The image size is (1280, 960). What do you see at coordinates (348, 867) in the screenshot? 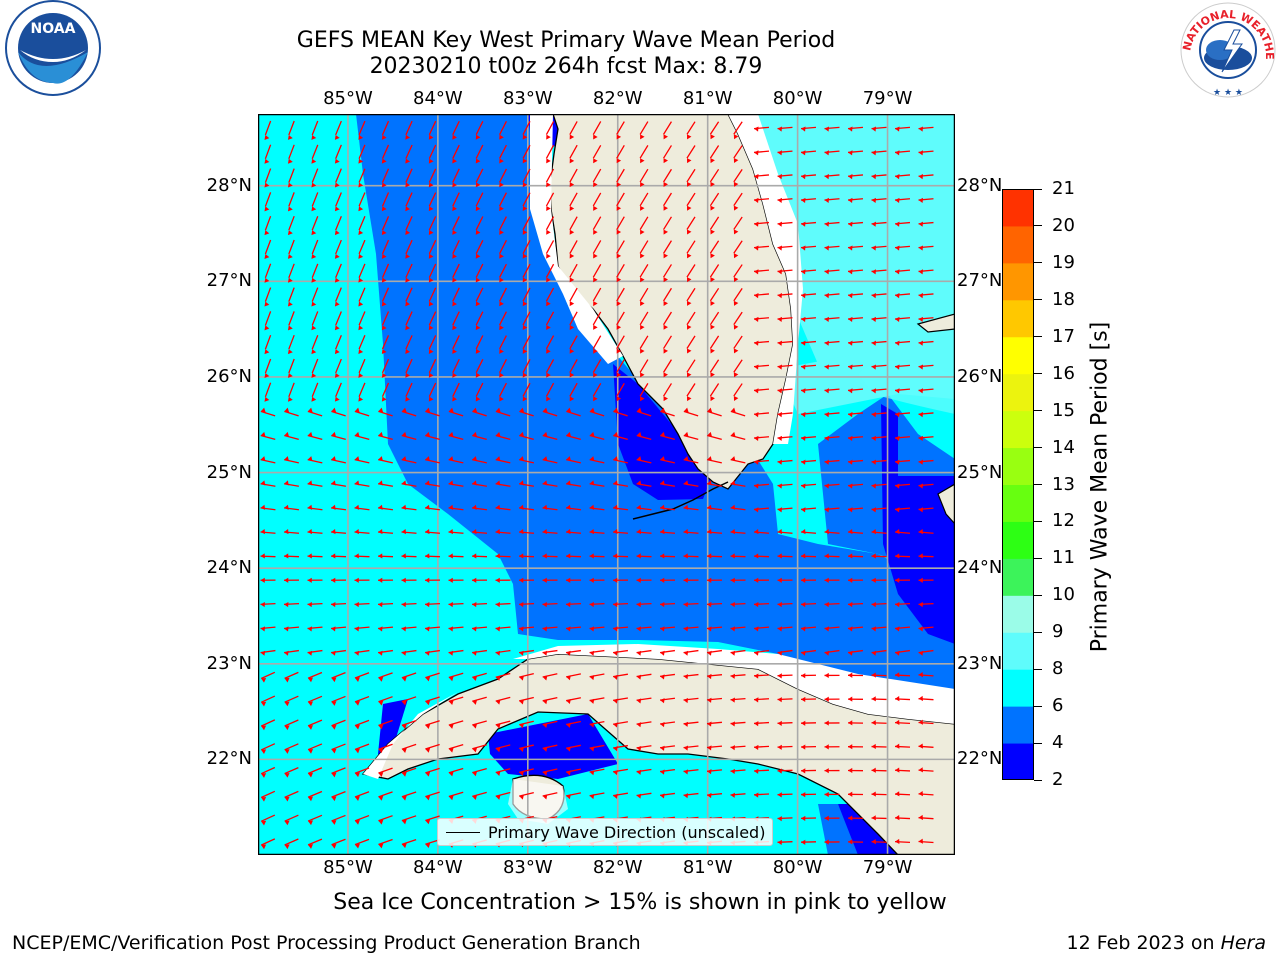
I see `lon-label: 85°W` at bounding box center [348, 867].